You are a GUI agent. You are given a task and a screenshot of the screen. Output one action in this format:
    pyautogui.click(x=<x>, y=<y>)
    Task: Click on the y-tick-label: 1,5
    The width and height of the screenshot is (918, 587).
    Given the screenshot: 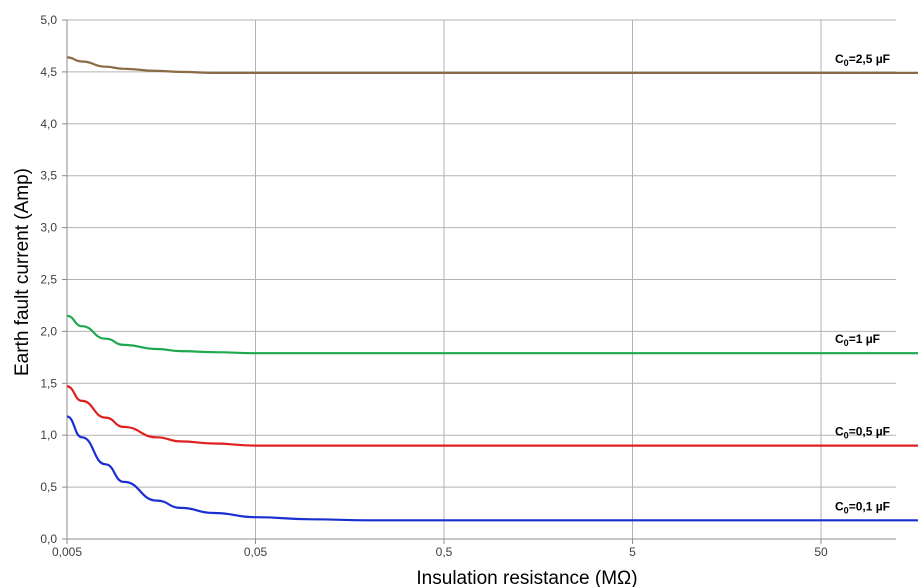 What is the action you would take?
    pyautogui.click(x=48, y=383)
    